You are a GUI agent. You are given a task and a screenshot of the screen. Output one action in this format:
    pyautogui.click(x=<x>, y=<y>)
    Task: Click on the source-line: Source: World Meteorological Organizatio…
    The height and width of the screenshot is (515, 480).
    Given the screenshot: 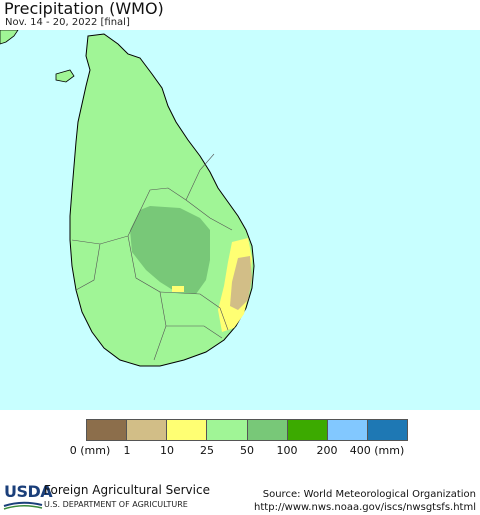 What is the action you would take?
    pyautogui.click(x=369, y=494)
    